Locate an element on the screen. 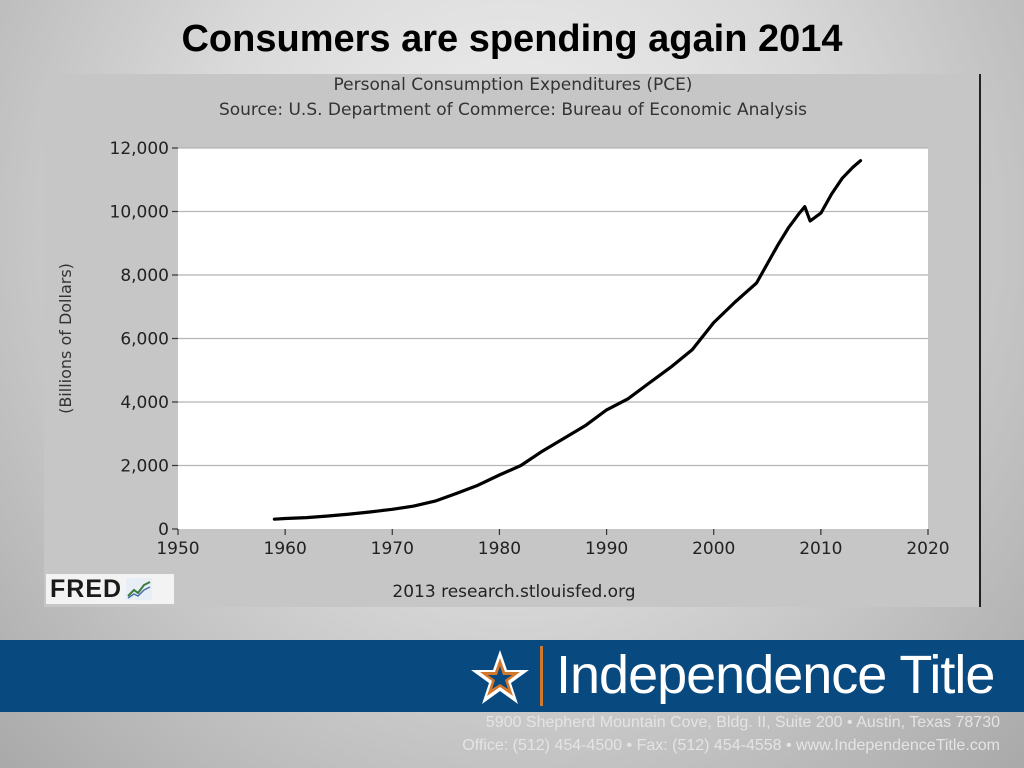  trend-graph-icon is located at coordinates (139, 589).